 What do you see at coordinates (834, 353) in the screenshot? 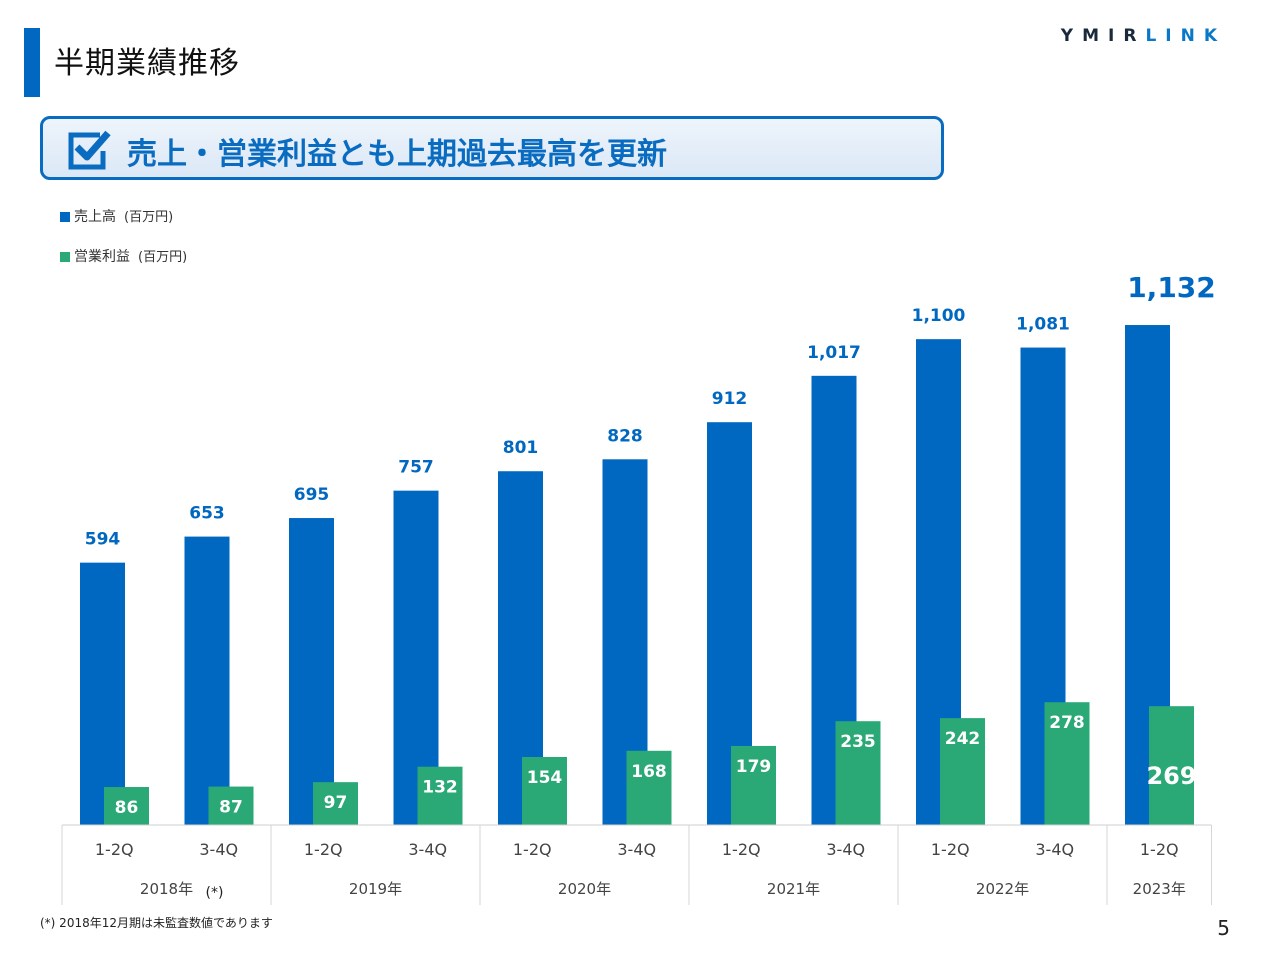
I see `sales-value-label: 1,017` at bounding box center [834, 353].